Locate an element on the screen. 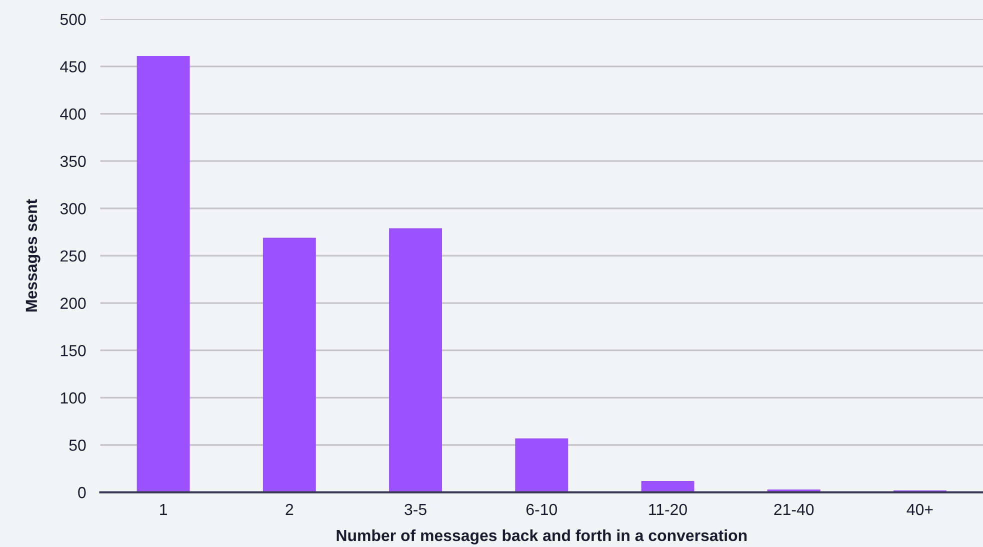 The image size is (983, 547). x-tick-label: 40+ is located at coordinates (919, 510).